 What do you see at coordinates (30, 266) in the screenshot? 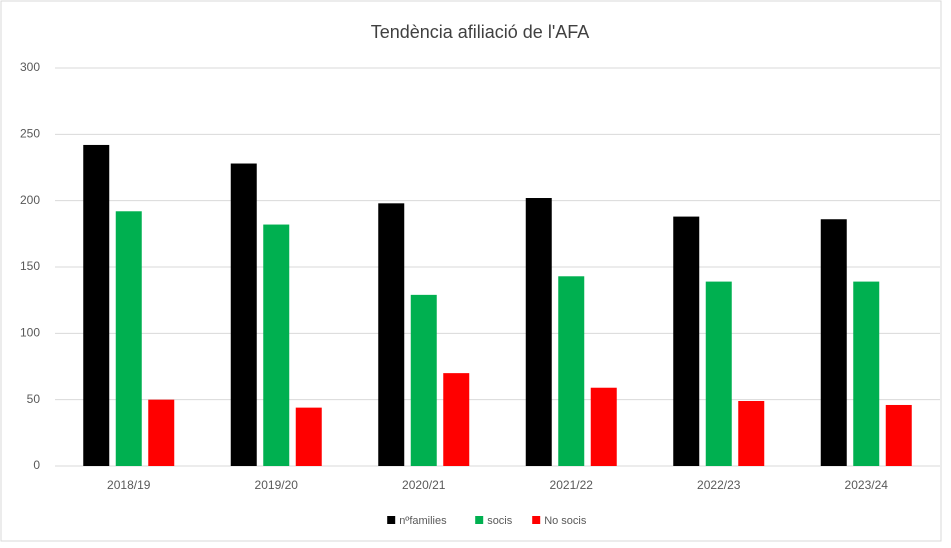
I see `y-tick-label: 150` at bounding box center [30, 266].